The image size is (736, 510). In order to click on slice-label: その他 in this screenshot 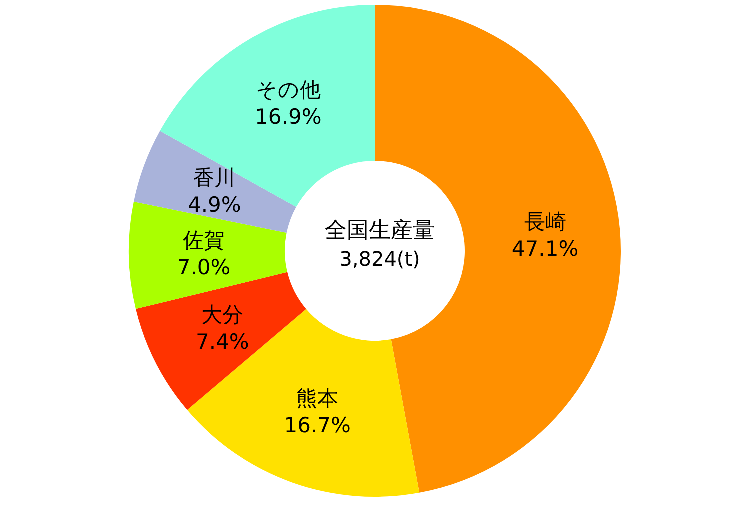, I will do `click(288, 90)`.